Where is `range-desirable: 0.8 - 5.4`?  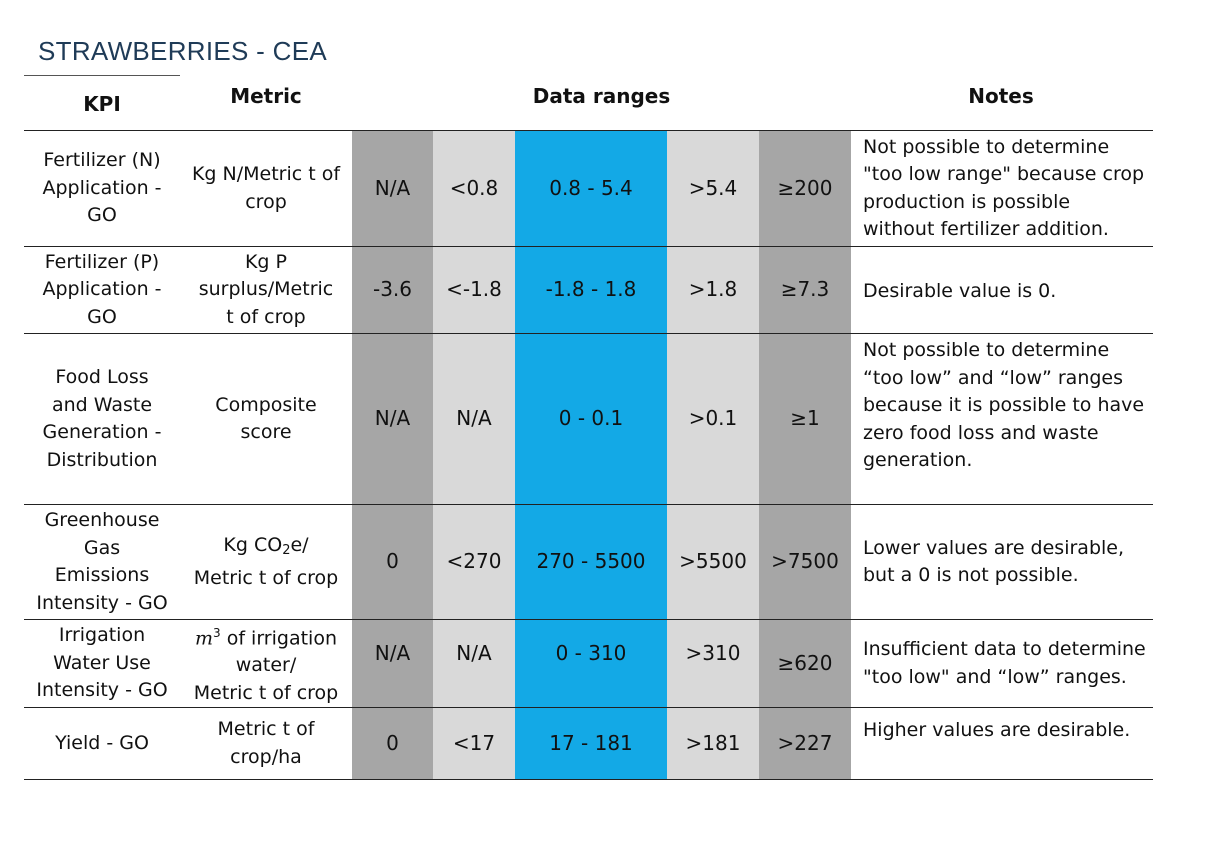 range-desirable: 0.8 - 5.4 is located at coordinates (591, 188).